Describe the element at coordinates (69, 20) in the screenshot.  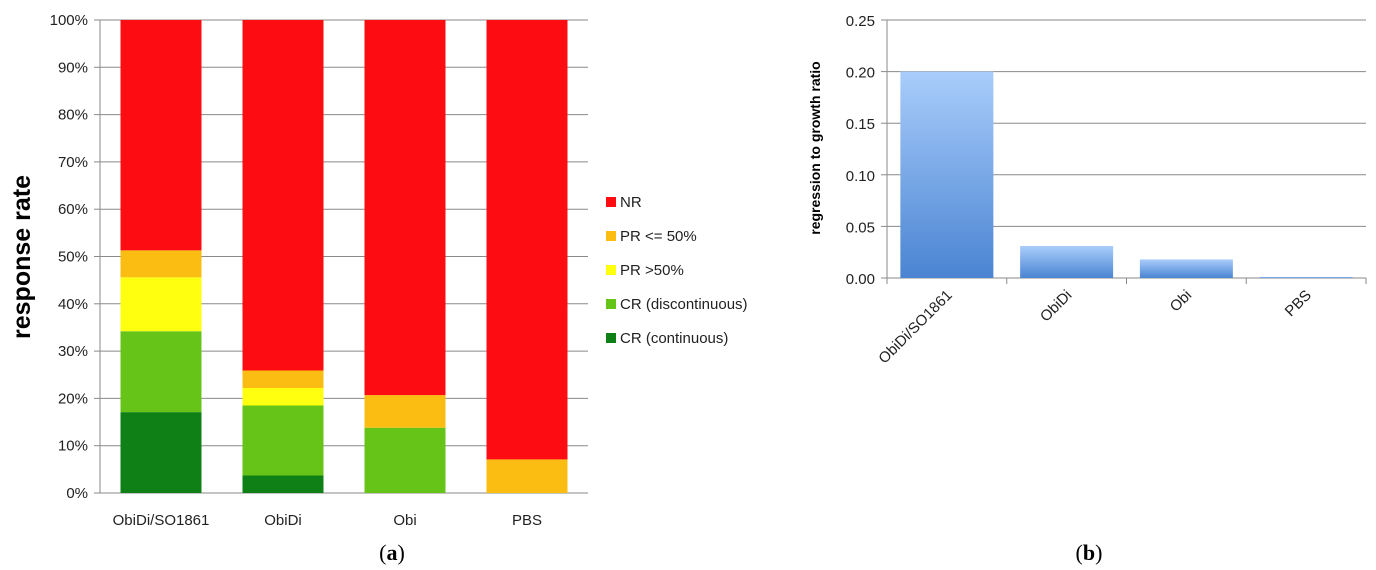
I see `y-tick-label: 100%` at that location.